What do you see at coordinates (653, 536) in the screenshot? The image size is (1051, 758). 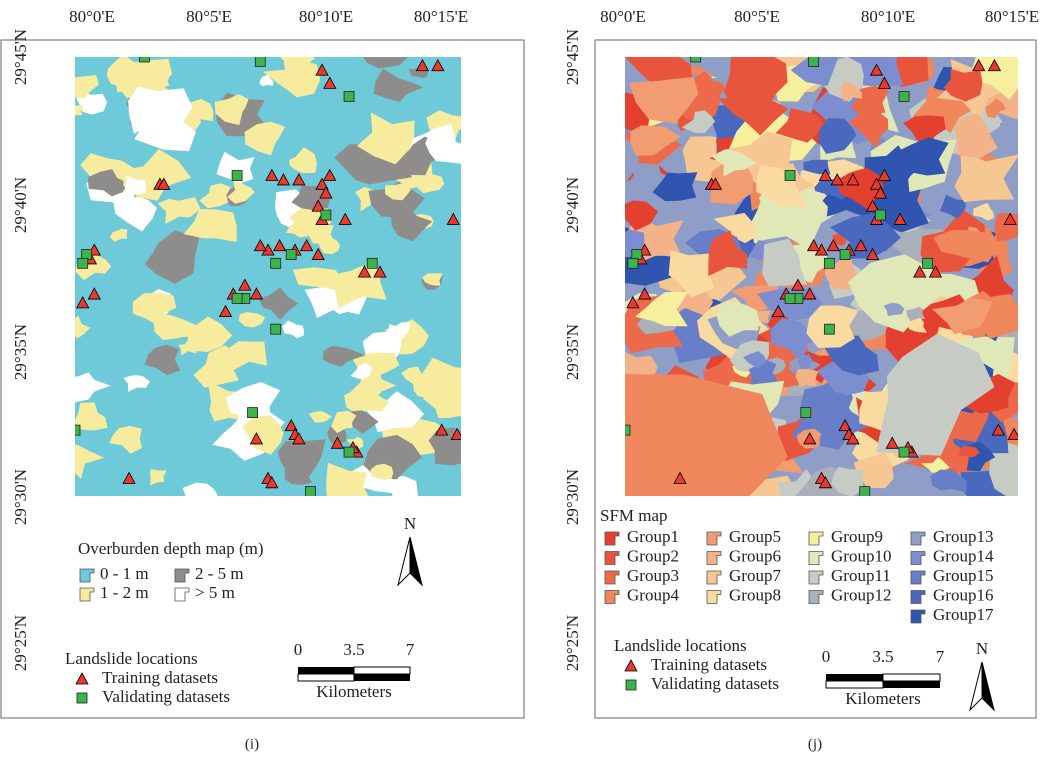 I see `legend-label: Group1` at bounding box center [653, 536].